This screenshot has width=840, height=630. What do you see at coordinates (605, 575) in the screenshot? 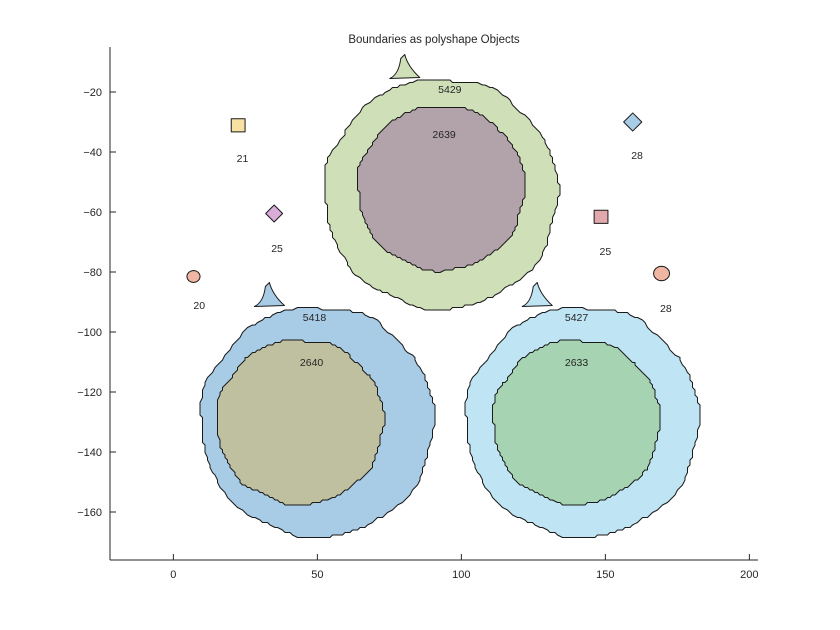
I see `x-tick-label: 150` at bounding box center [605, 575].